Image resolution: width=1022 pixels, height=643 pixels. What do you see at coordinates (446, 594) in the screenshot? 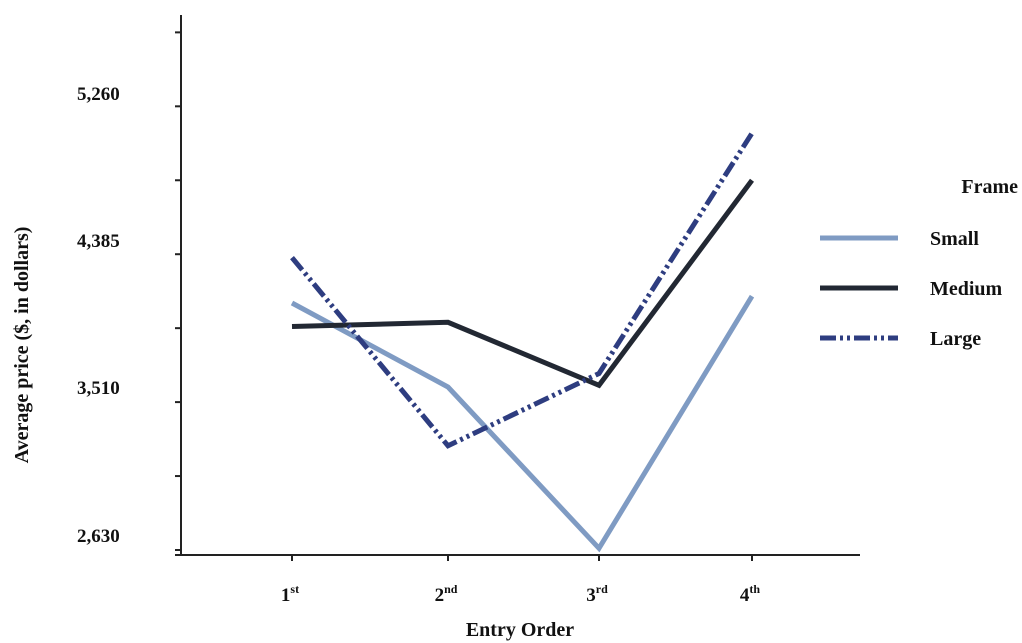
I see `x-tick-label: 2nd` at bounding box center [446, 594].